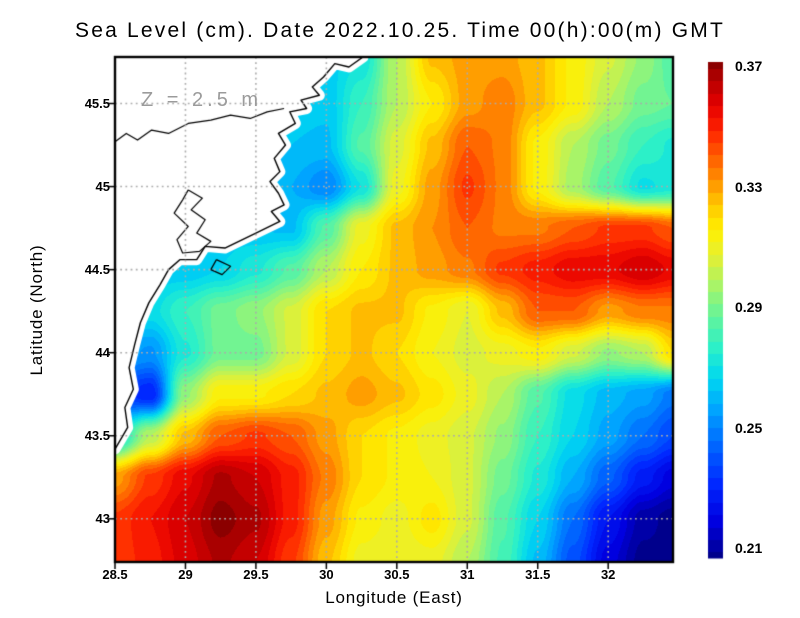 The width and height of the screenshot is (800, 618). Describe the element at coordinates (326, 574) in the screenshot. I see `x-tick-label: 30` at that location.